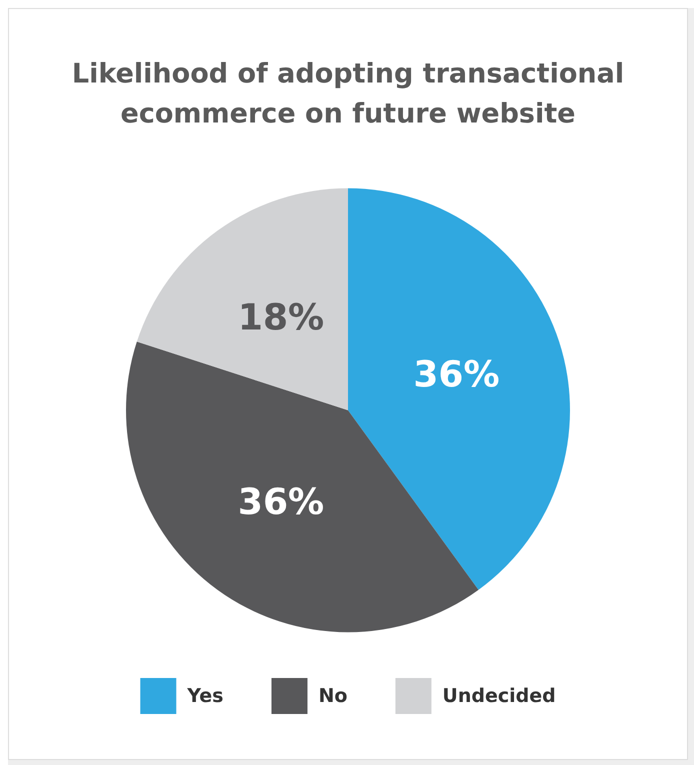 This screenshot has width=694, height=765. I want to click on legend-label: No, so click(333, 696).